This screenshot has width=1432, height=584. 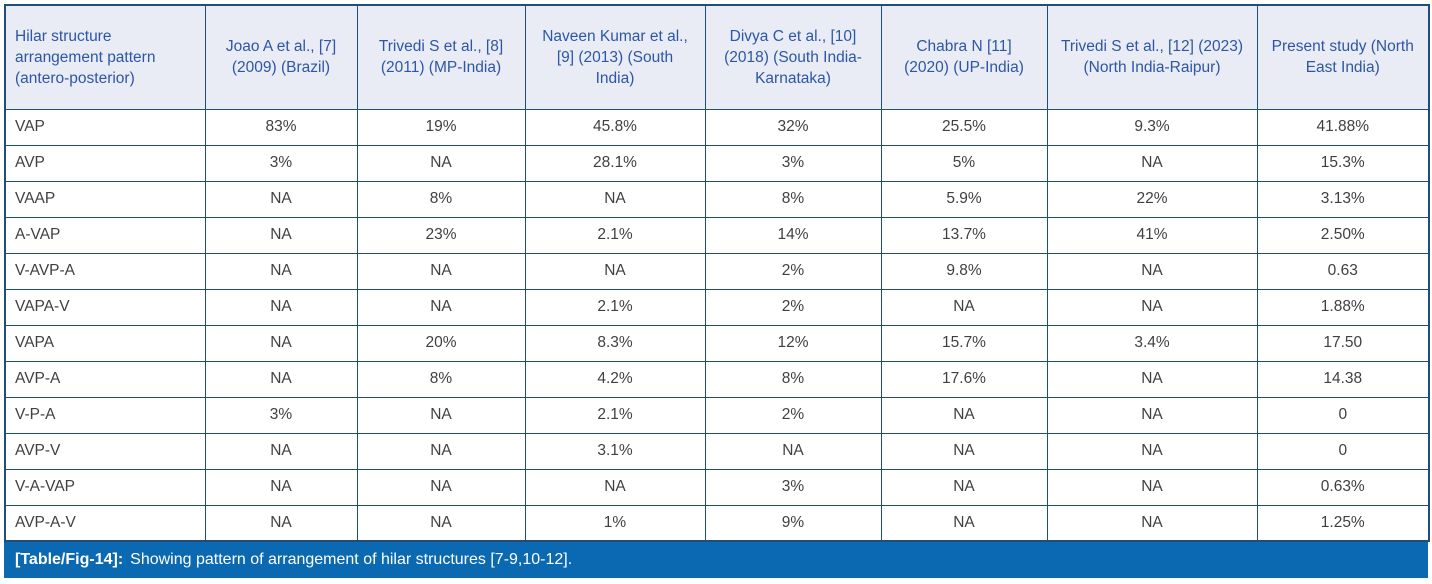 I want to click on value-cell: 23%, so click(x=441, y=235).